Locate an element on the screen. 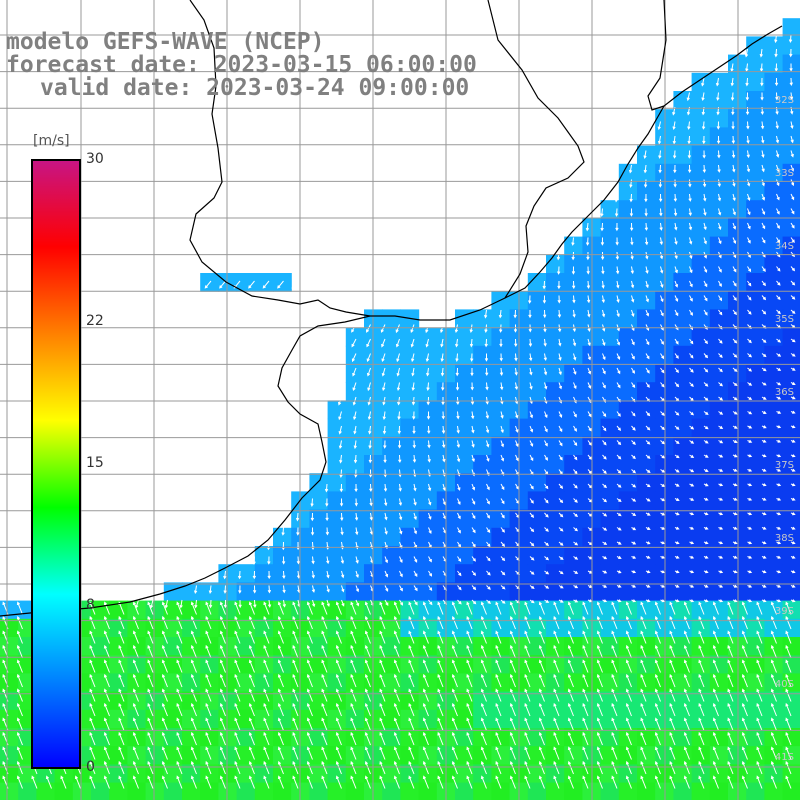 The image size is (800, 800). latitude-label: 40S is located at coordinates (784, 684).